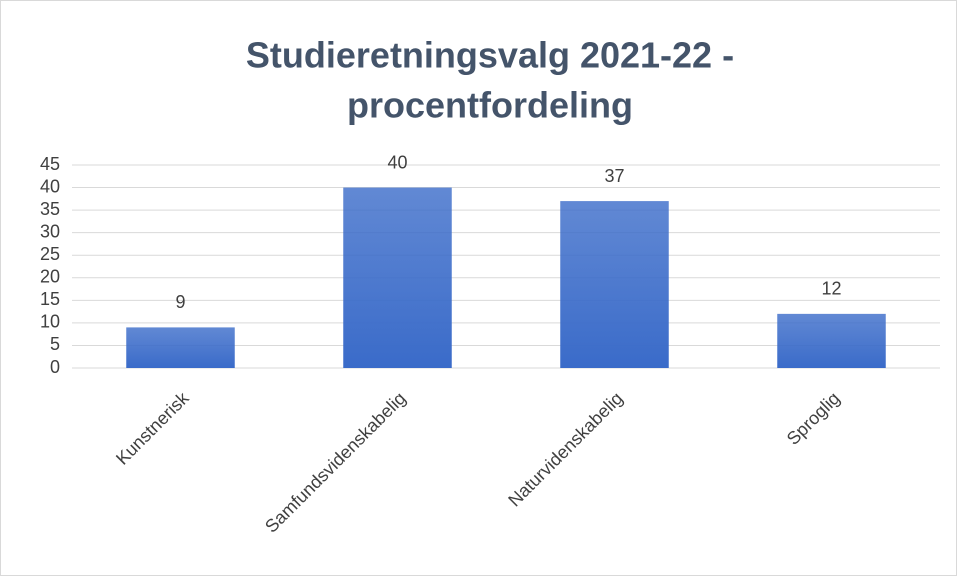 The image size is (957, 576). Describe the element at coordinates (50, 209) in the screenshot. I see `y-tick-label: 35` at that location.